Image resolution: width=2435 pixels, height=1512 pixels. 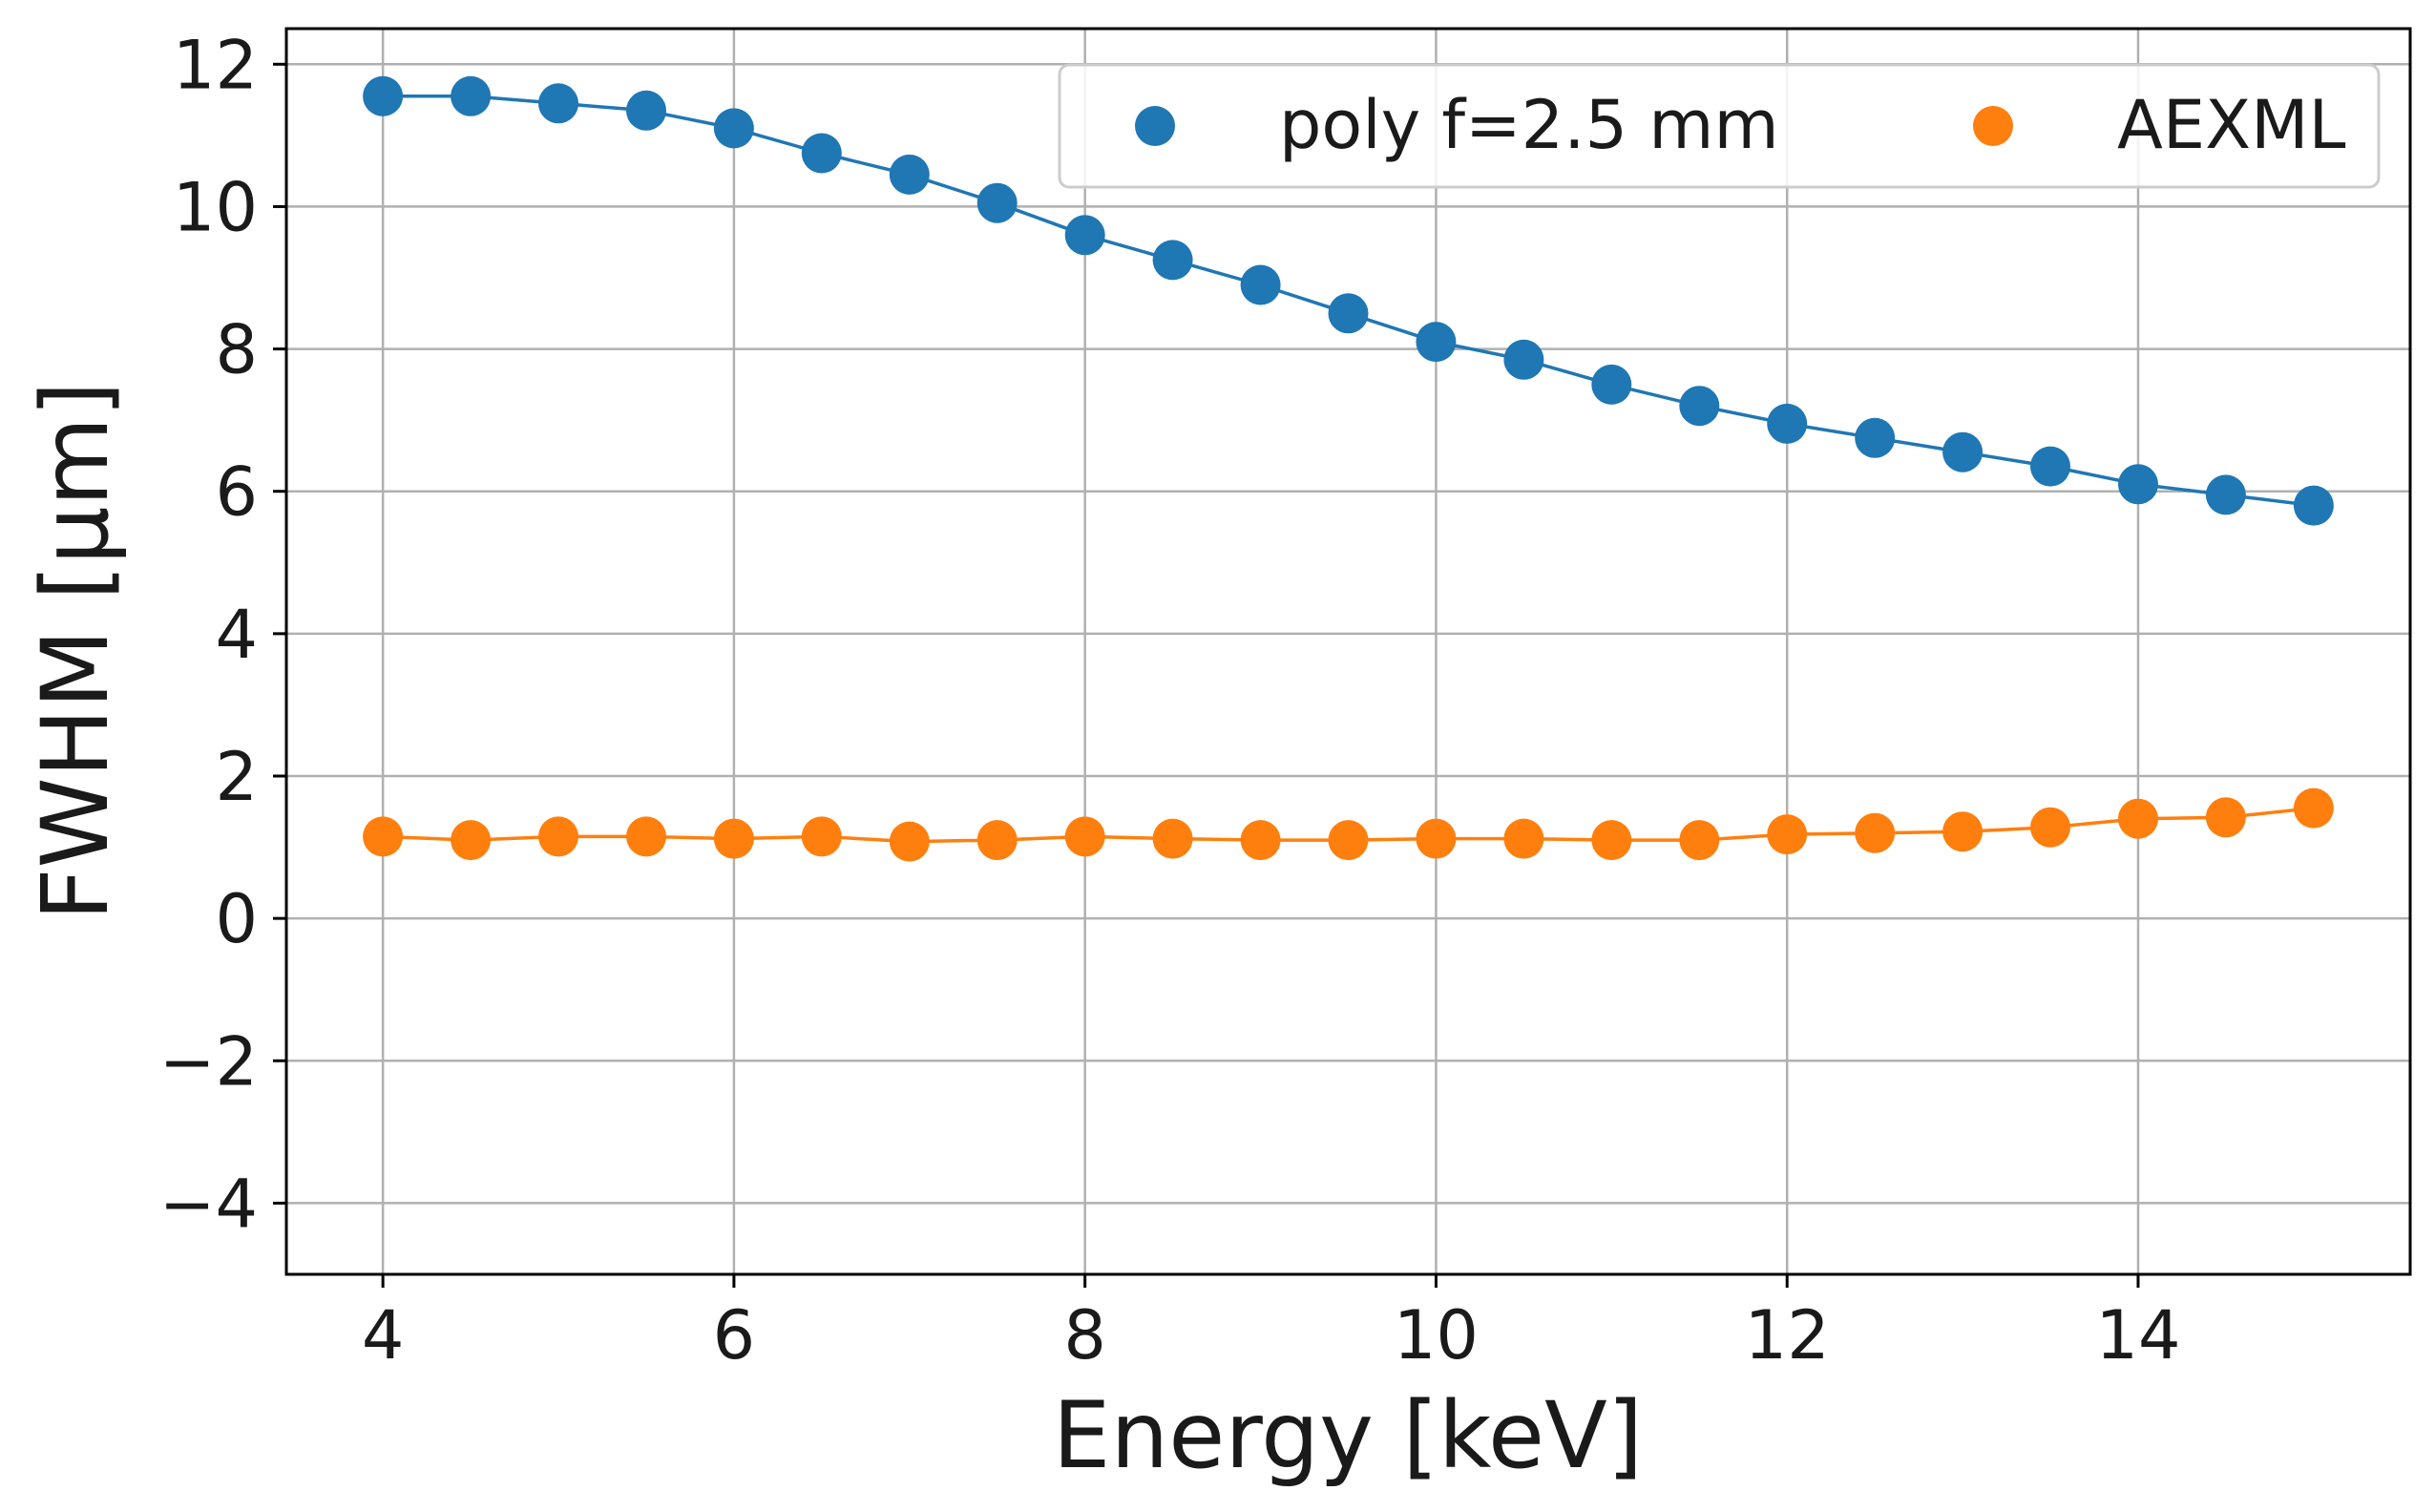 I want to click on y-tick-label-10: 10, so click(x=215, y=207).